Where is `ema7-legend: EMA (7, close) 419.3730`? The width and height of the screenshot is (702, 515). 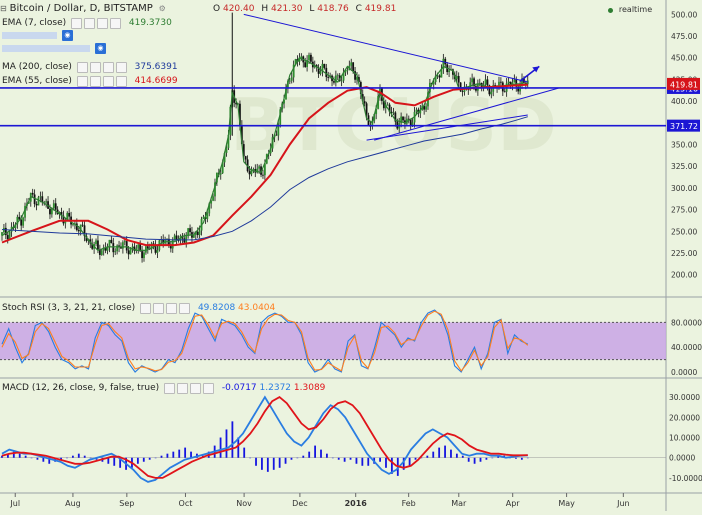
ema7-legend: EMA (7, close) 419.3730 is located at coordinates (87, 23).